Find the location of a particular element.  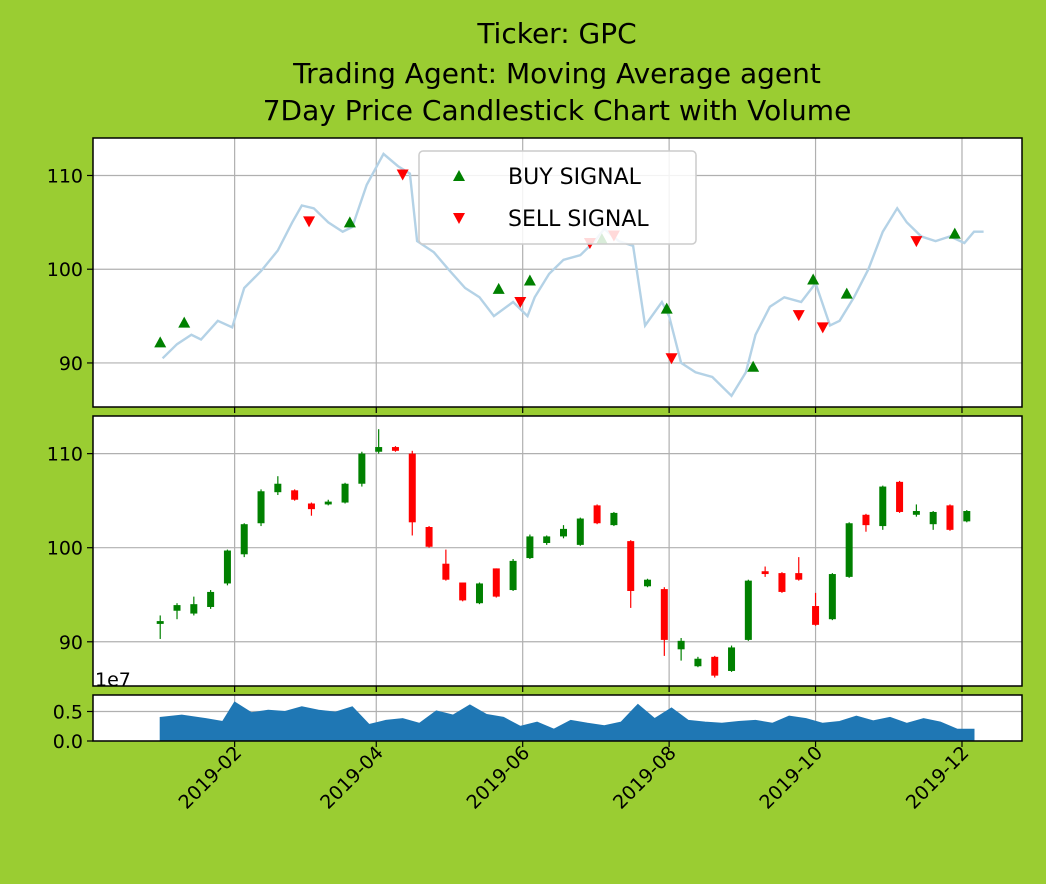

title-line-2: Trading Agent: Moving Average agent is located at coordinates (556, 73).